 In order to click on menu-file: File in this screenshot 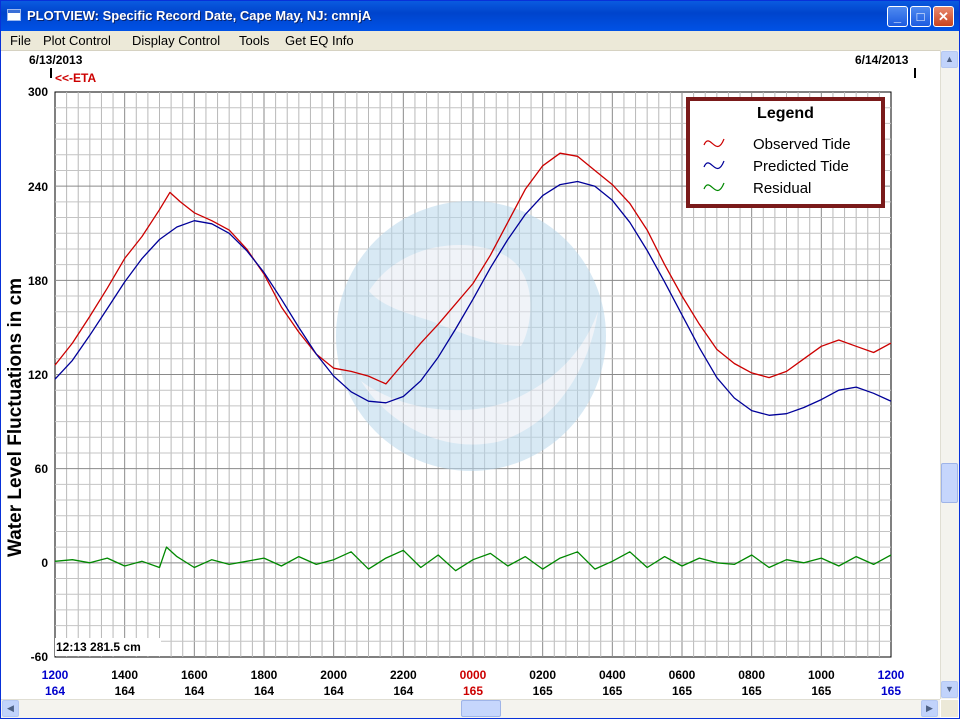, I will do `click(20, 40)`.